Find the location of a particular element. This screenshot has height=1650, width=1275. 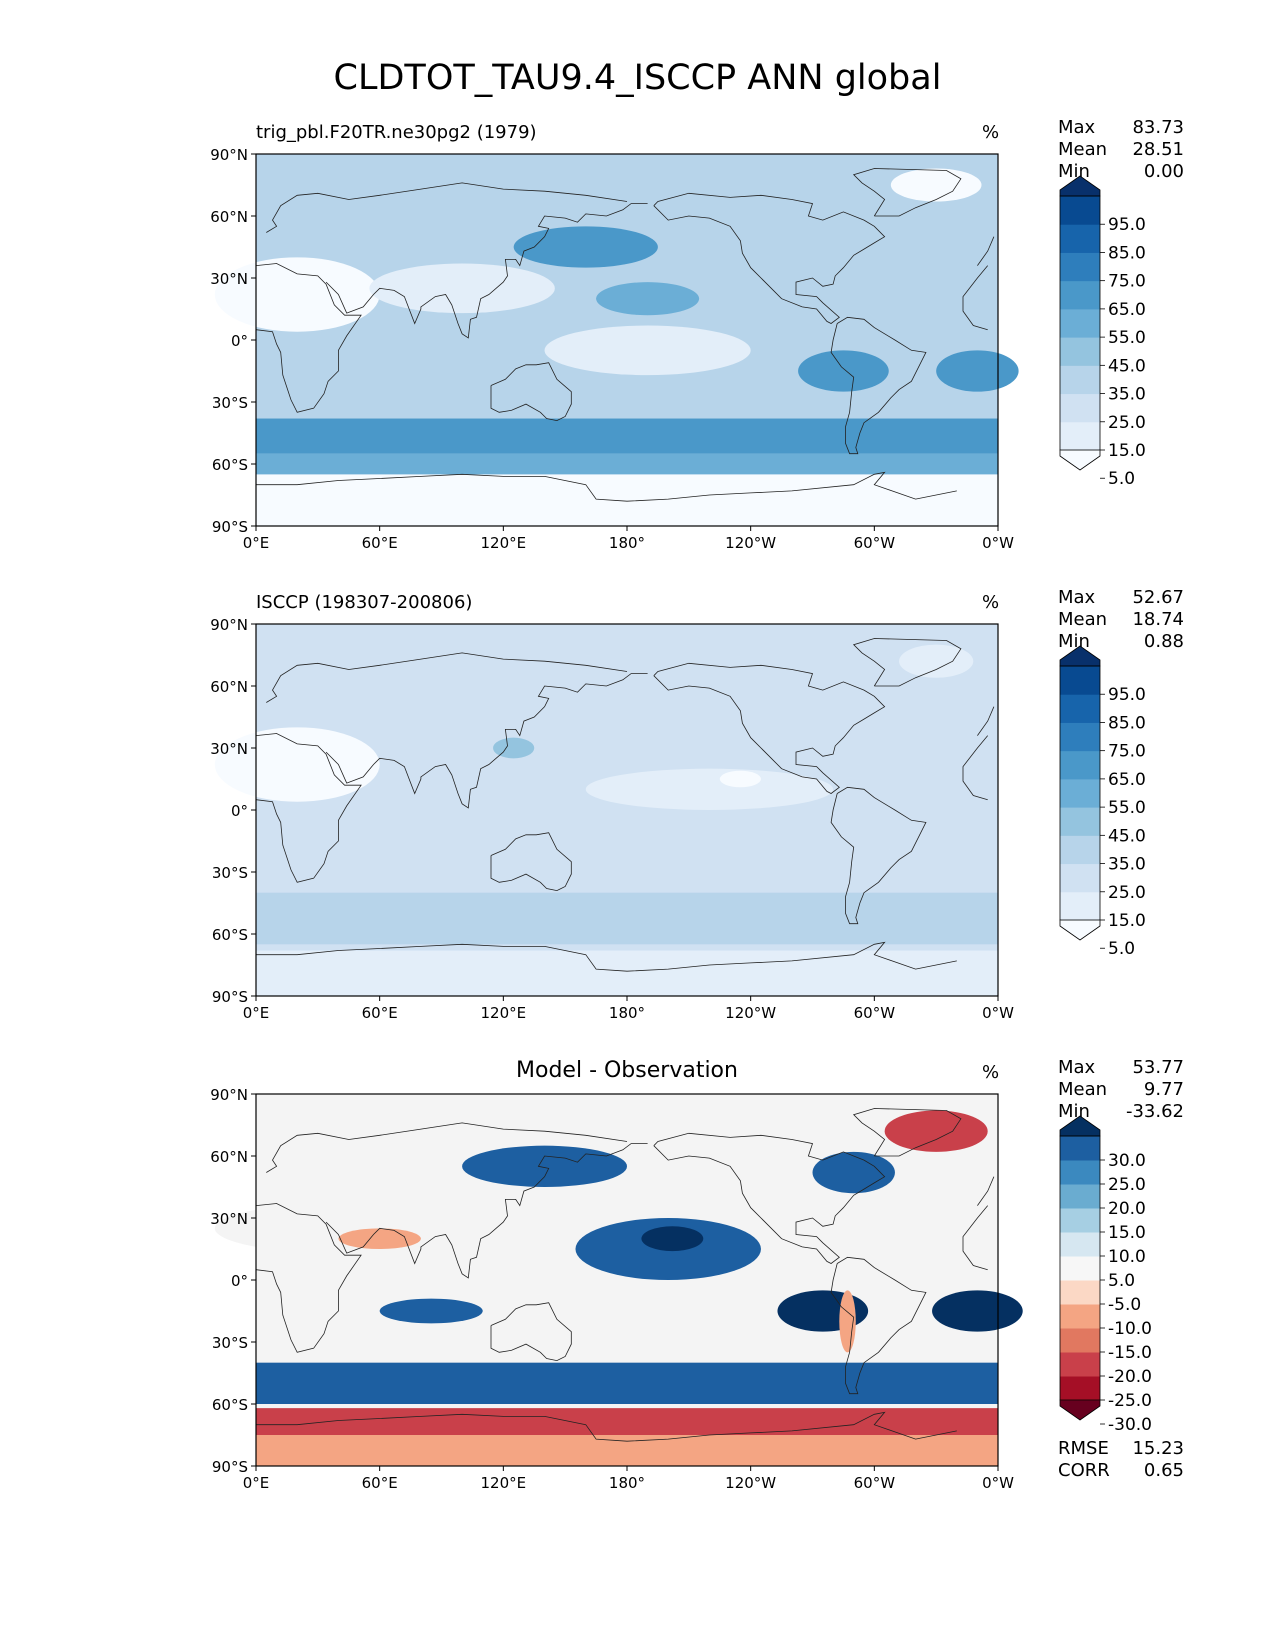

colorbar-tick-label: 5.0 is located at coordinates (1121, 1281).